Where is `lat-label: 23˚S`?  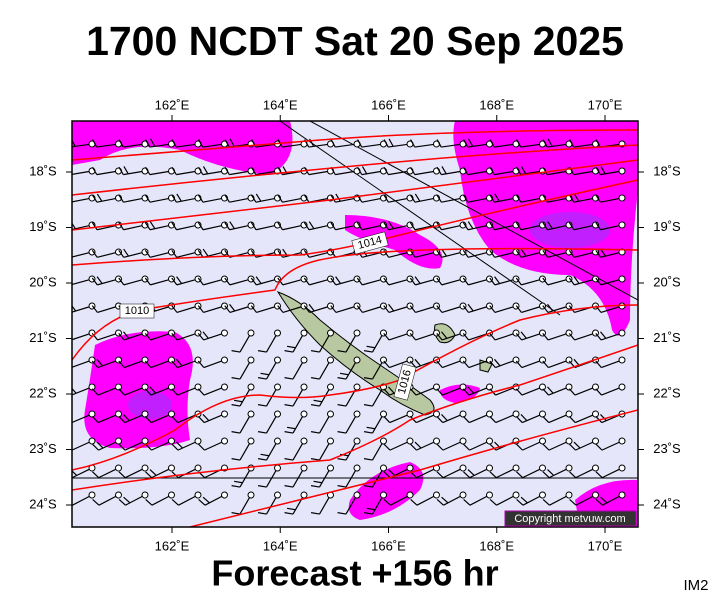
lat-label: 23˚S is located at coordinates (667, 448).